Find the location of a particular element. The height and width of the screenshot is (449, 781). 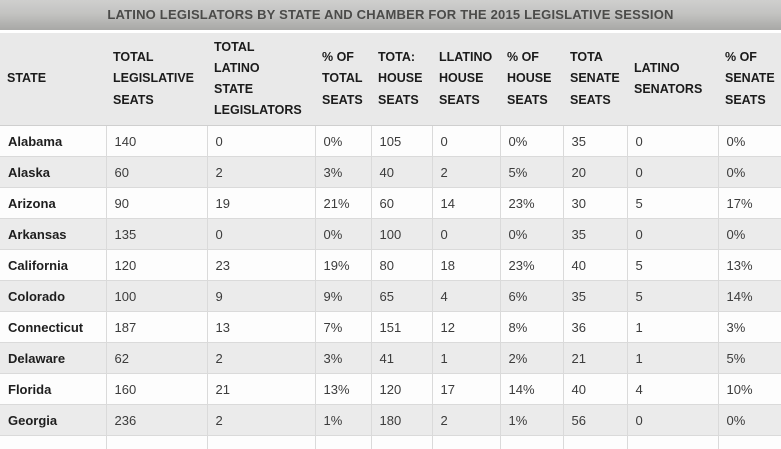

col-header-pct-senate-seats: % OF SENATE SEATS is located at coordinates (749, 79).